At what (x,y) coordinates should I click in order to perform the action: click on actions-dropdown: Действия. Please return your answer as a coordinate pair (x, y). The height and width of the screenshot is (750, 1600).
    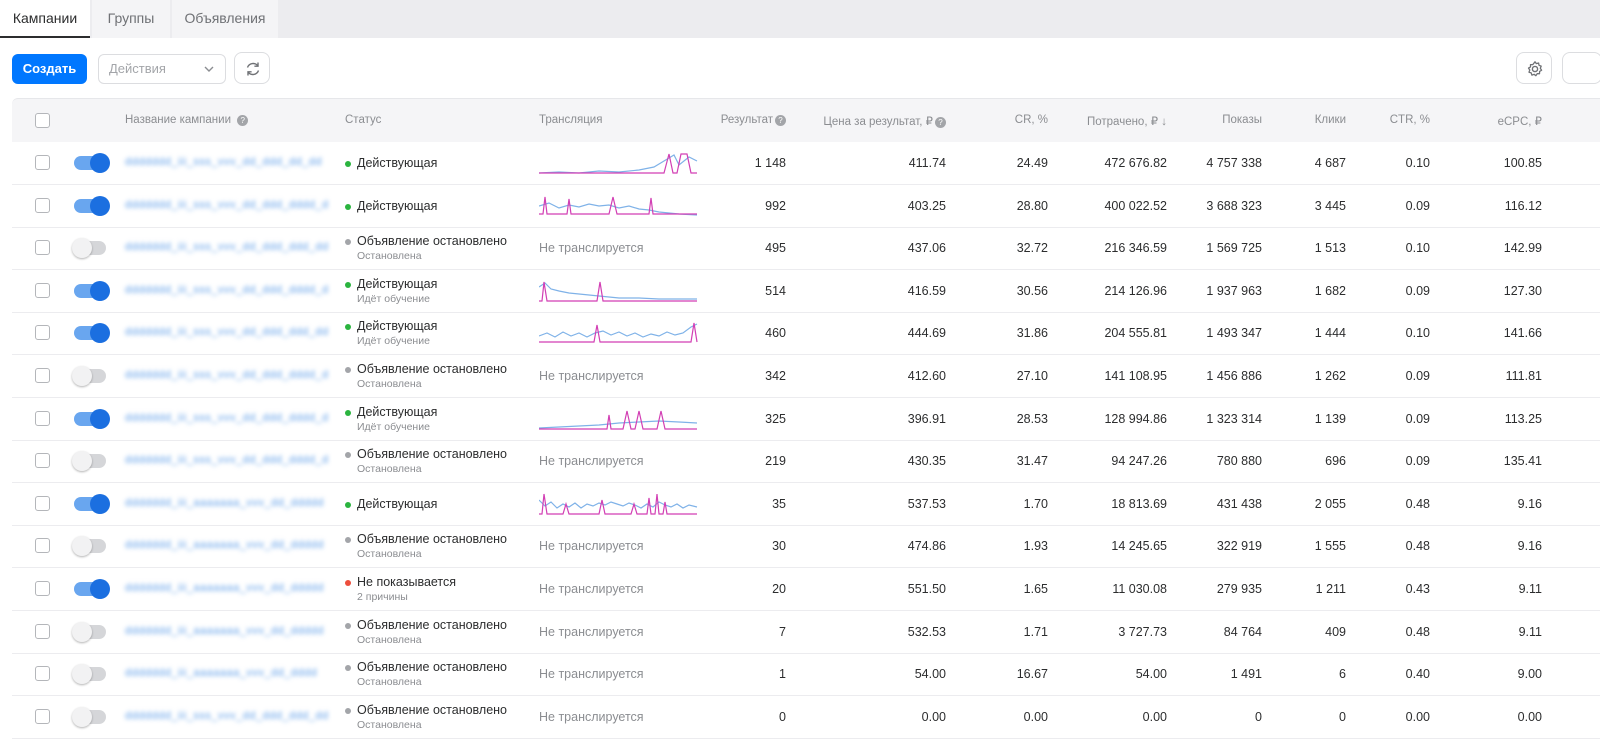
    Looking at the image, I should click on (162, 69).